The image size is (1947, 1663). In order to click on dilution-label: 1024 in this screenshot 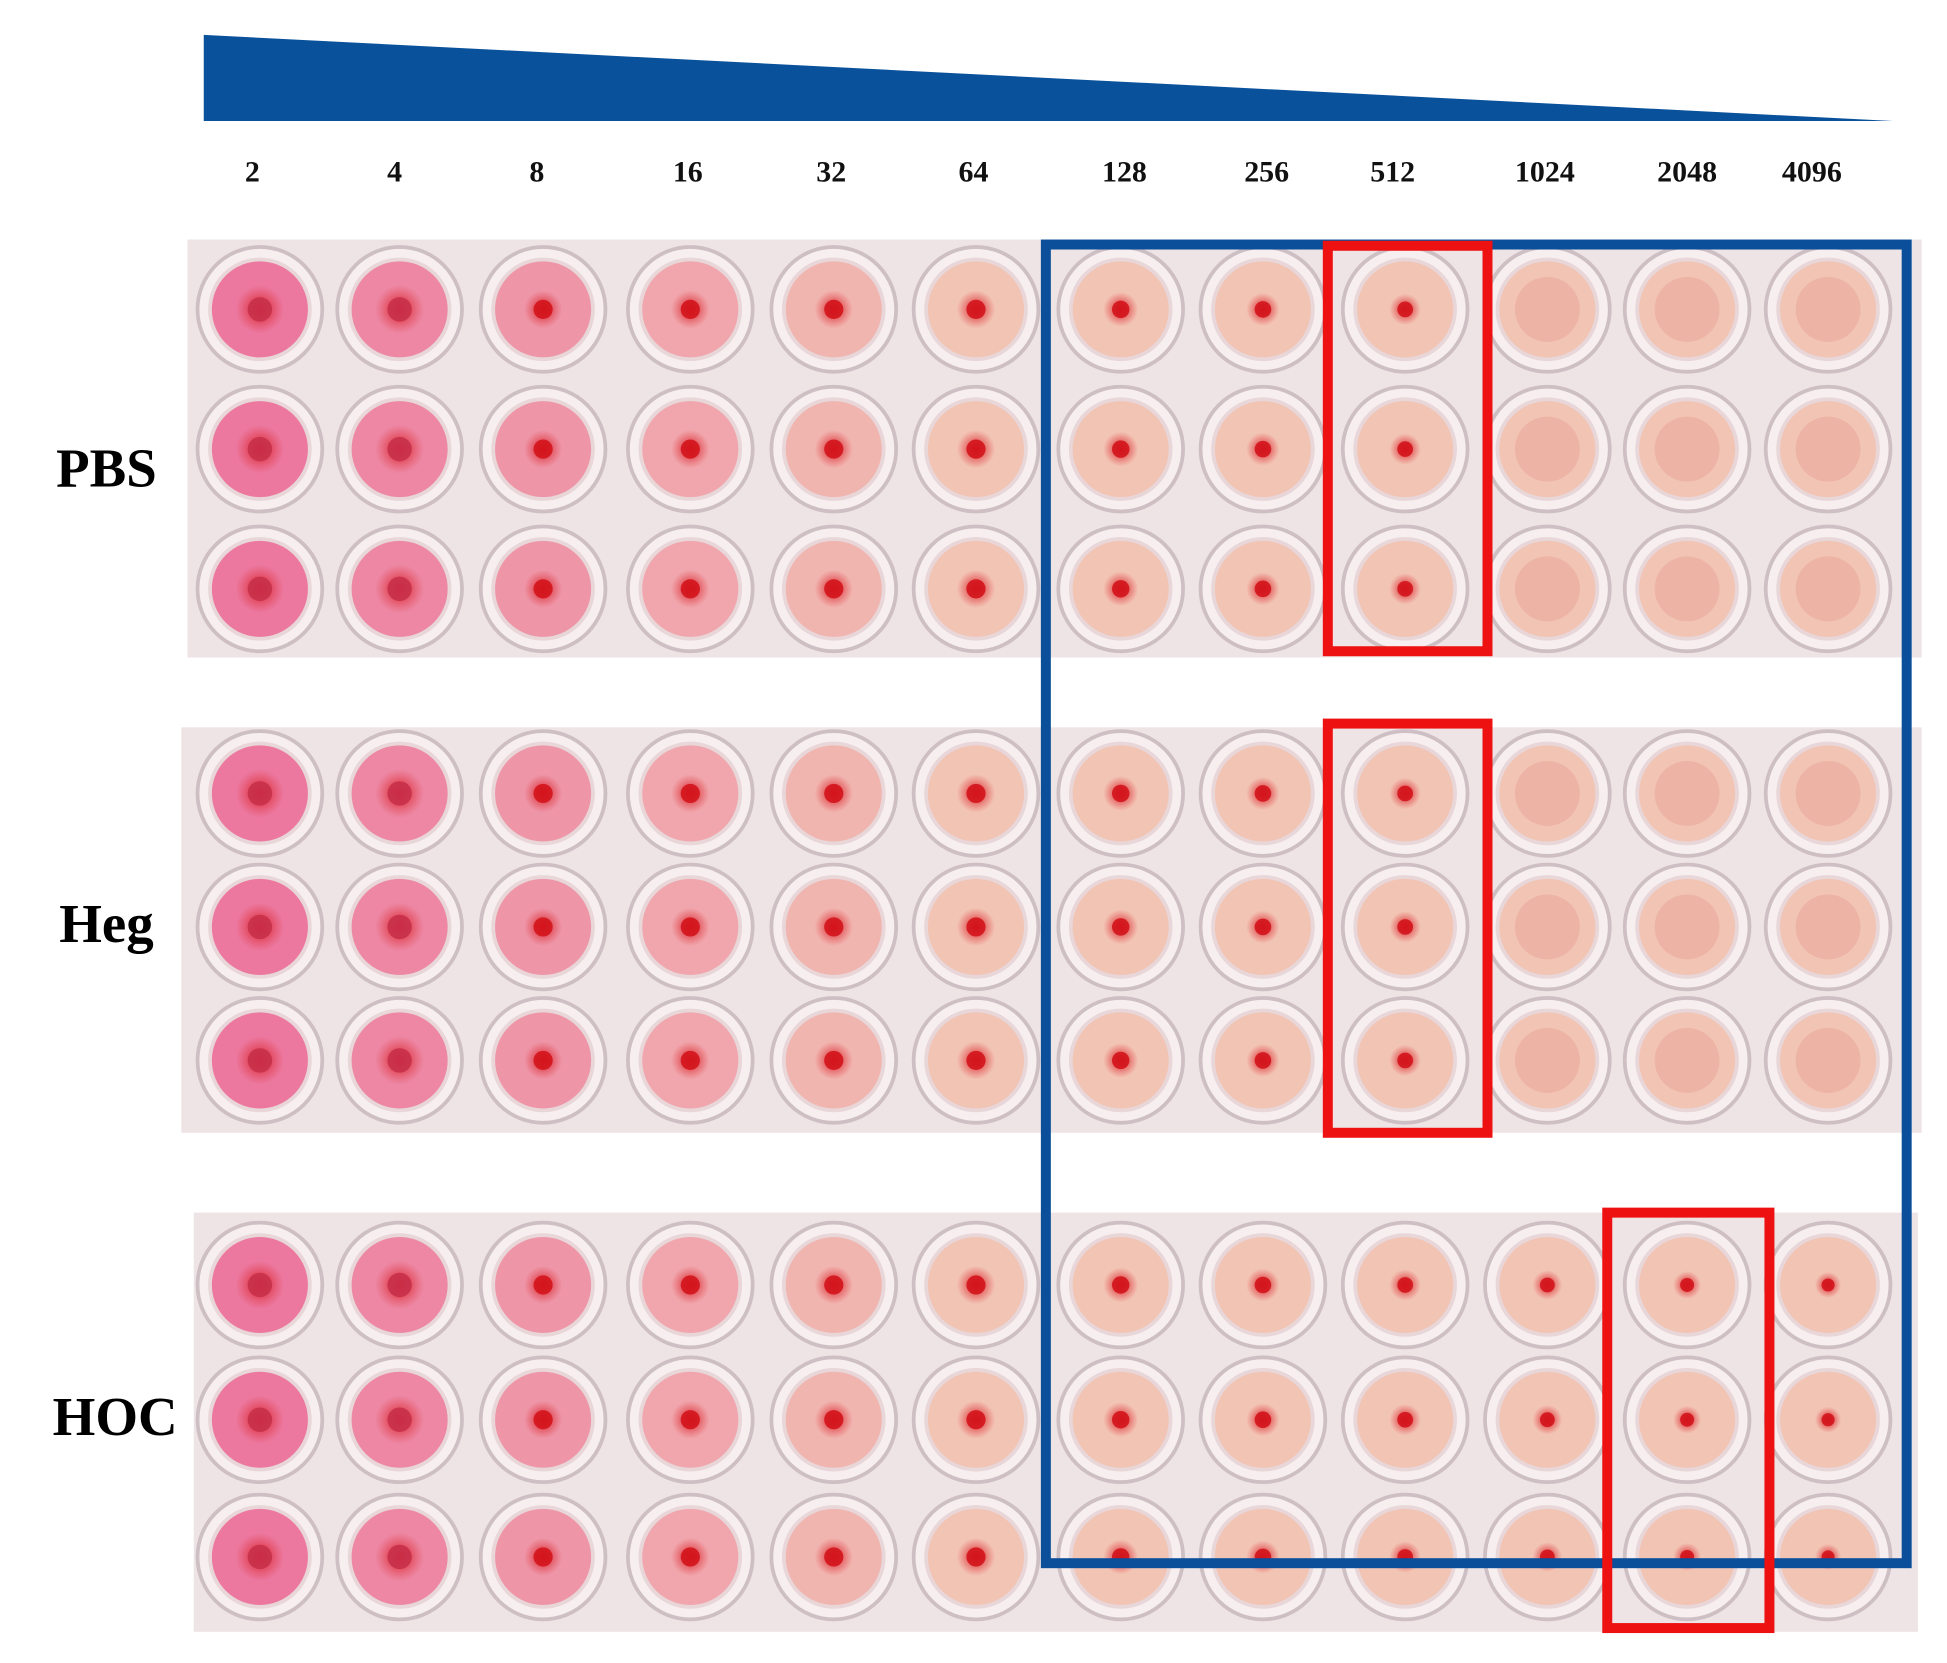, I will do `click(1545, 172)`.